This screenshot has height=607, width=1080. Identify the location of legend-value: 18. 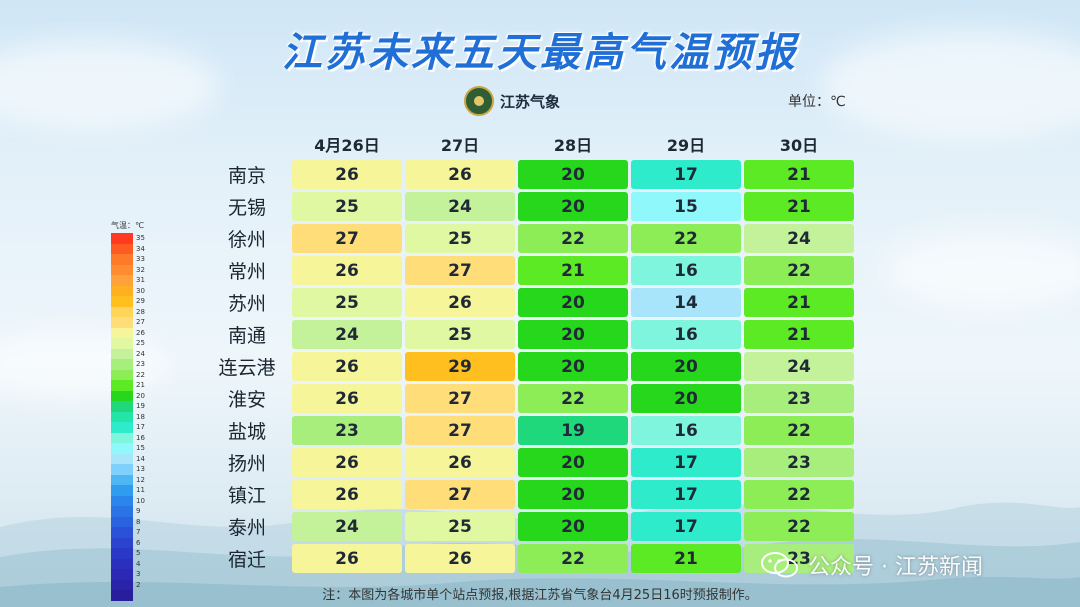
(140, 416).